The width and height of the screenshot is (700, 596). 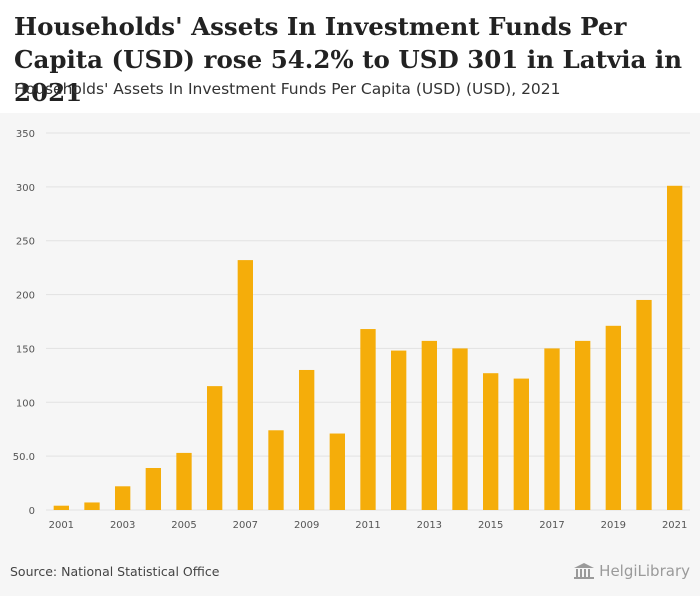 What do you see at coordinates (644, 571) in the screenshot?
I see `brand-name: HelgiLibrary` at bounding box center [644, 571].